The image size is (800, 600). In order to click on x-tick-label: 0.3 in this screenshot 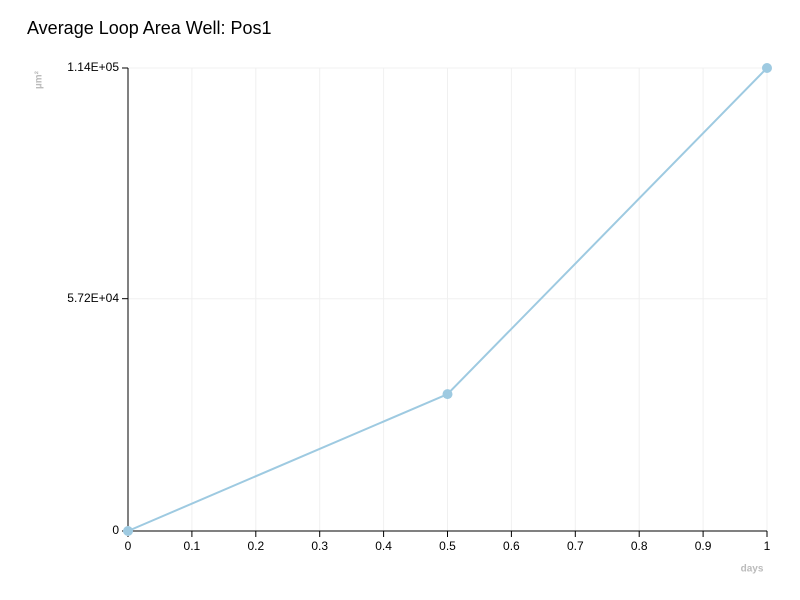, I will do `click(319, 546)`.